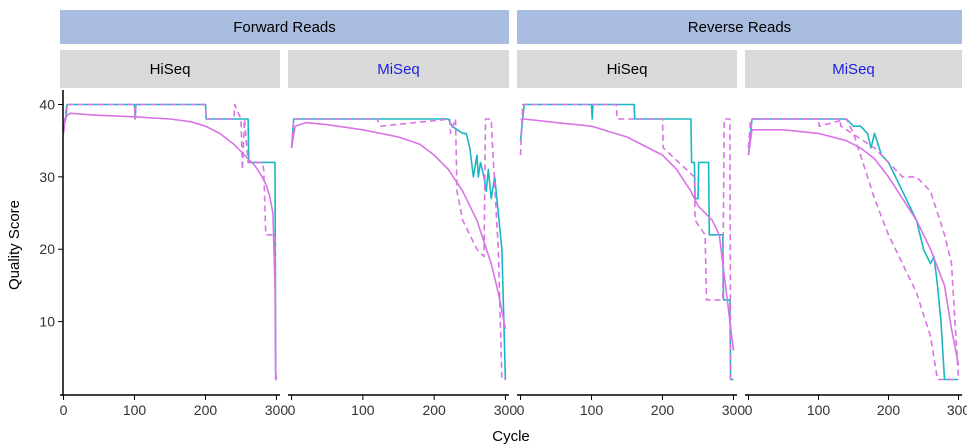 This screenshot has height=446, width=967. Describe the element at coordinates (14, 245) in the screenshot. I see `y-axis-title: Quality Score` at that location.